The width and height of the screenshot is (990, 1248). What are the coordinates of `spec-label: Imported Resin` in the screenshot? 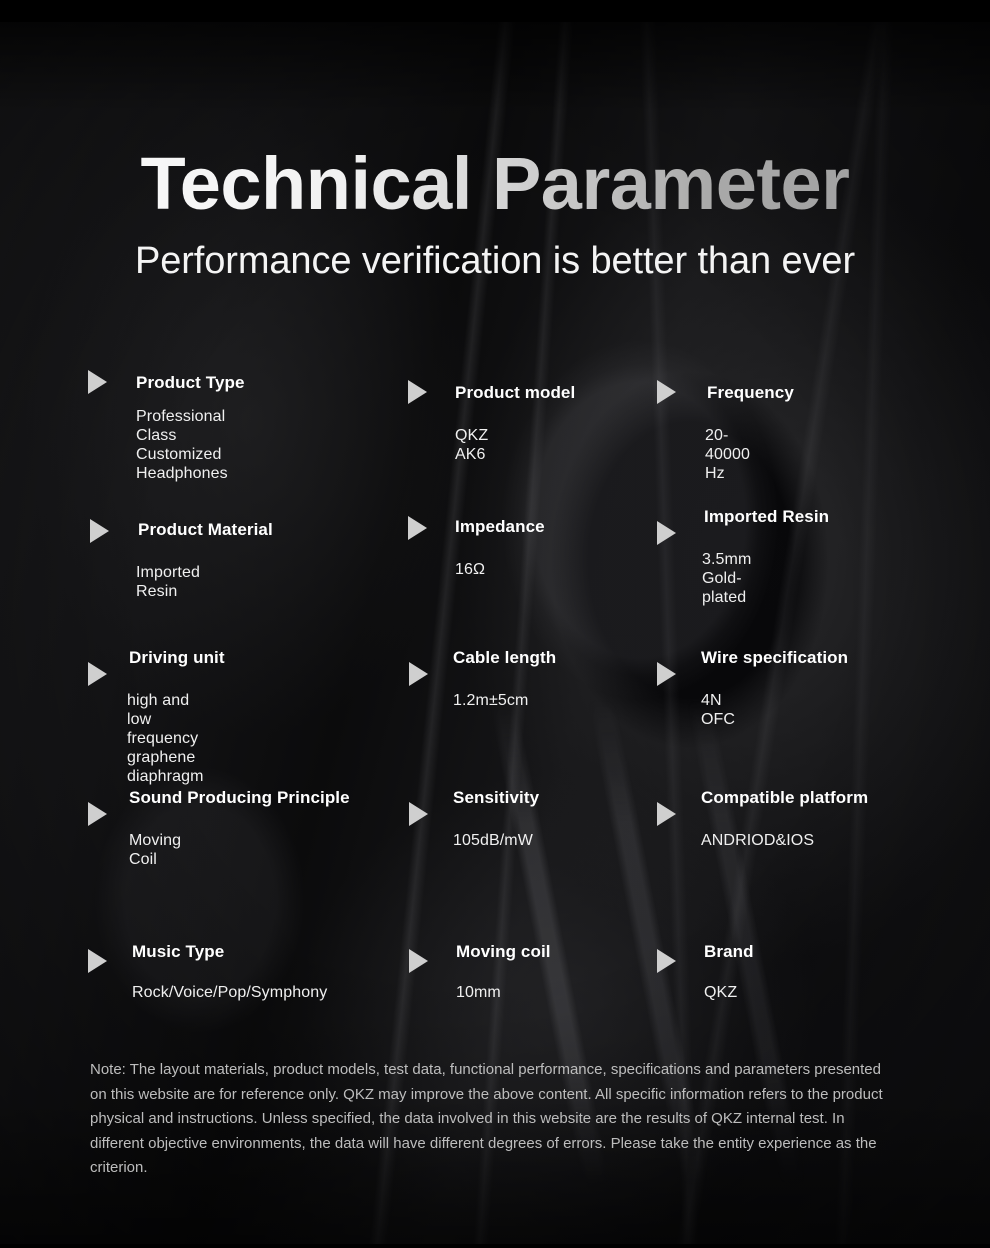 It's located at (767, 516).